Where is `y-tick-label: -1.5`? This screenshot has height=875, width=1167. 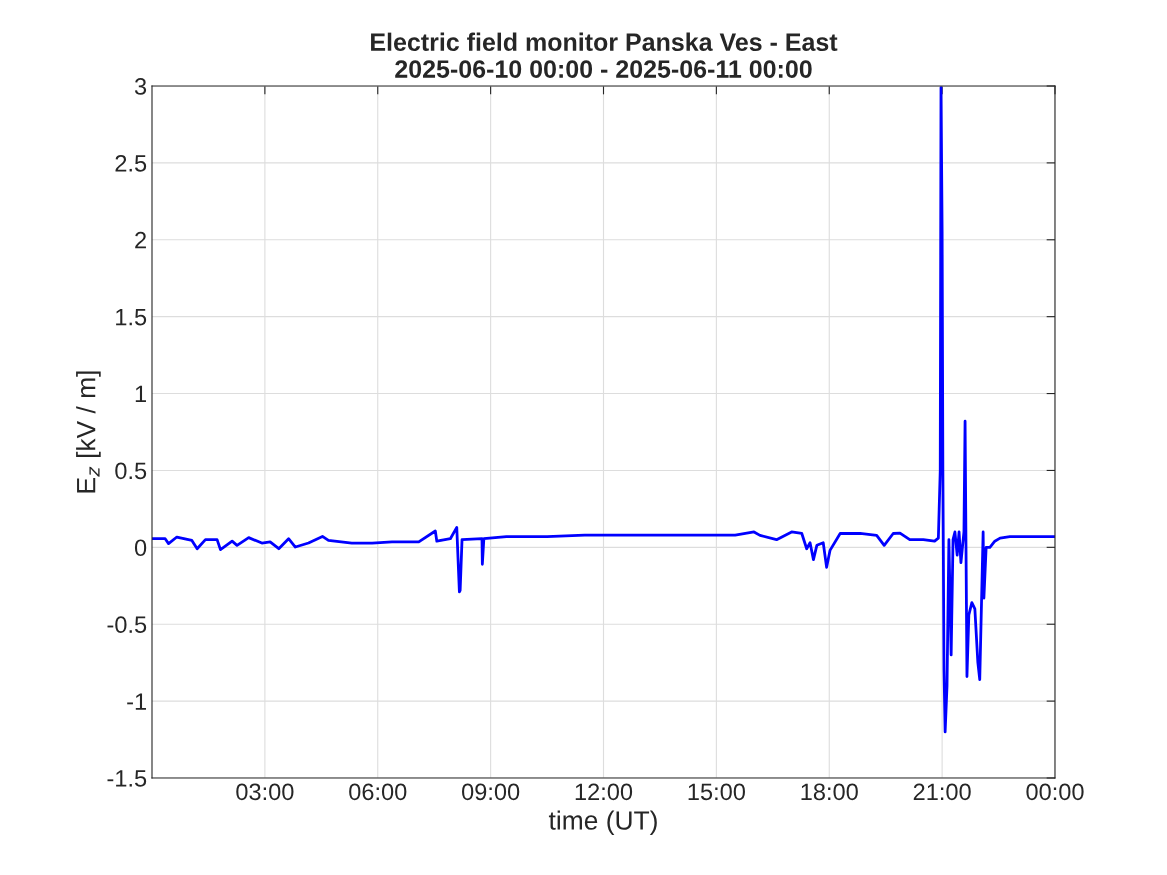 y-tick-label: -1.5 is located at coordinates (127, 778).